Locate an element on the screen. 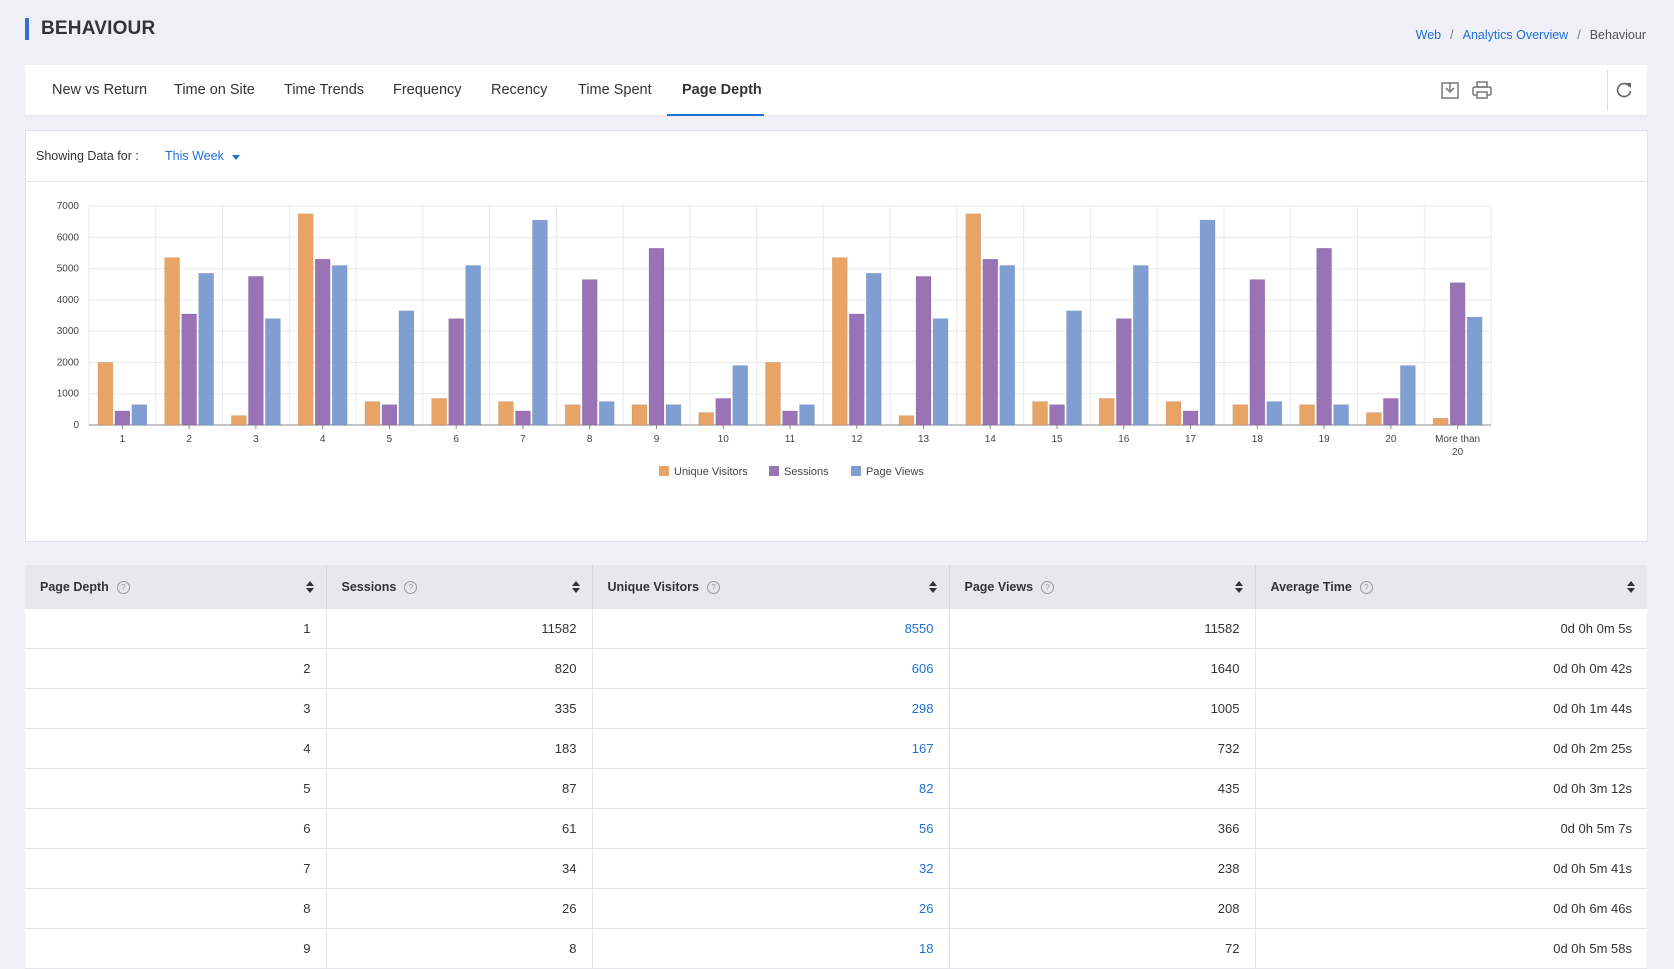 This screenshot has width=1674, height=969. cell-sessions: 61 is located at coordinates (459, 828).